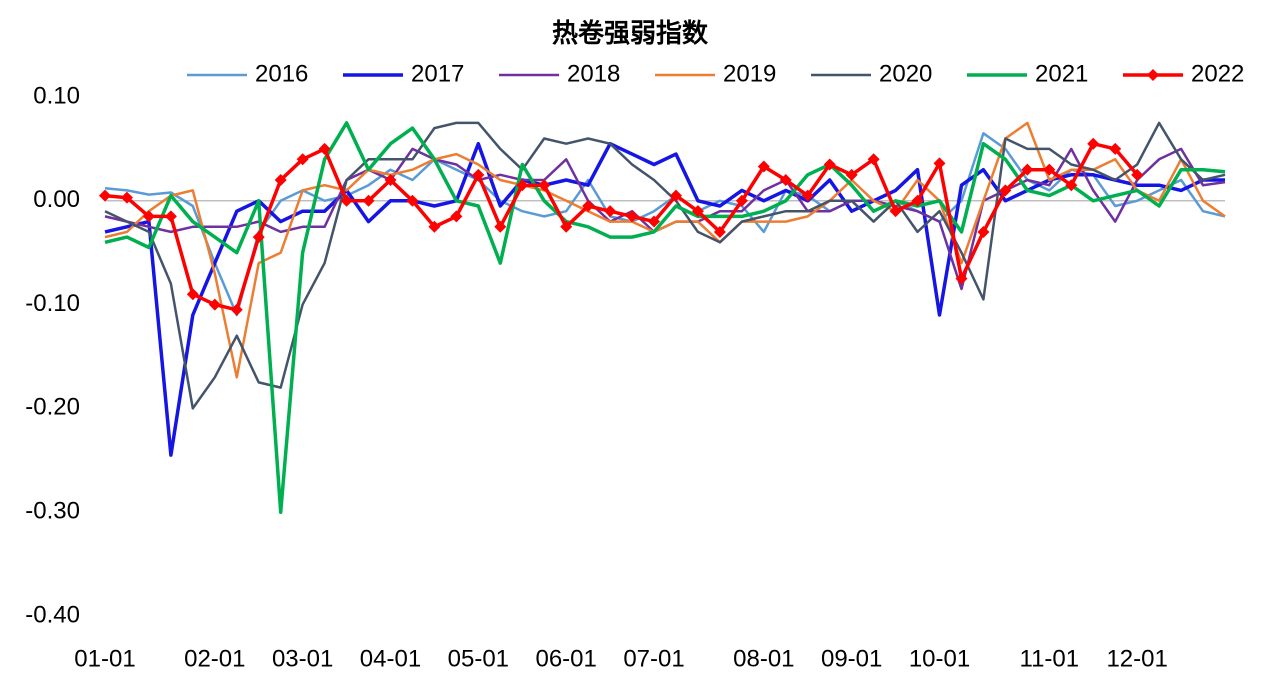  Describe the element at coordinates (52, 614) in the screenshot. I see `y-tick-label: -0.40` at that location.